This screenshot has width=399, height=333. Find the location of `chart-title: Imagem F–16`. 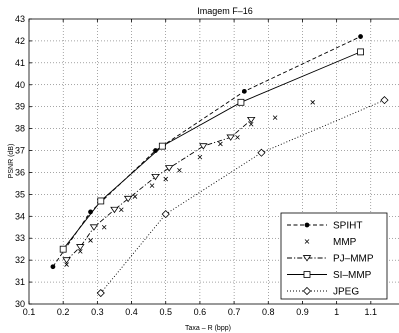

chart-title: Imagem F–16 is located at coordinates (225, 11).